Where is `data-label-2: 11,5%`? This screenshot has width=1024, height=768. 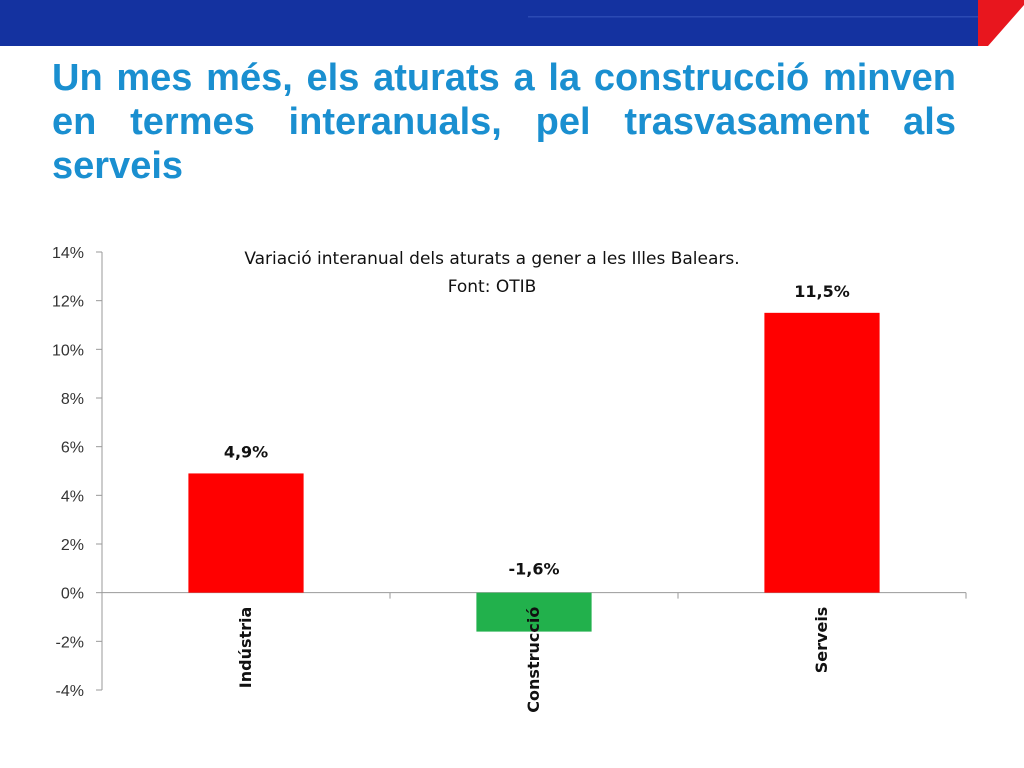 data-label-2: 11,5% is located at coordinates (822, 291).